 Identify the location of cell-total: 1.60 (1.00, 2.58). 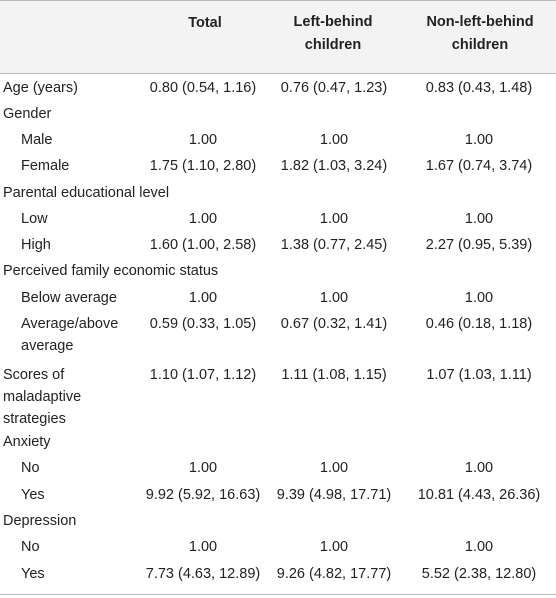
(203, 245).